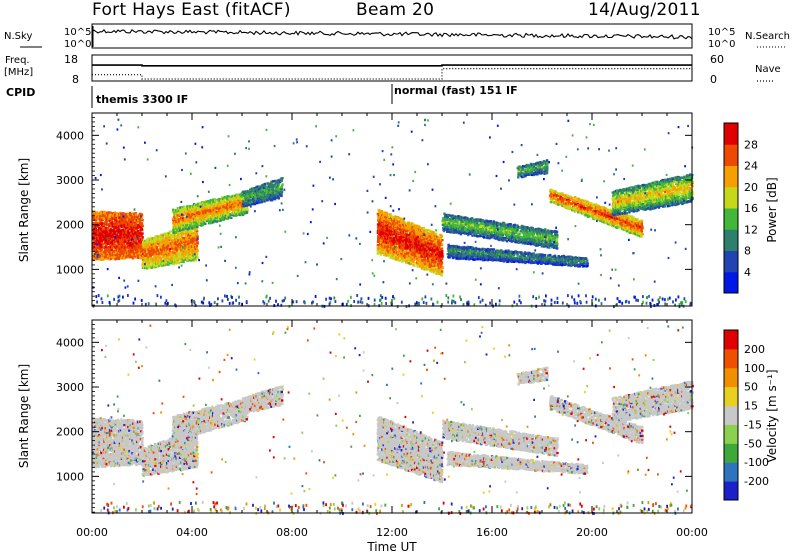 This screenshot has width=800, height=554. I want to click on plot-title: Fort Hays East (fitACF), so click(191, 10).